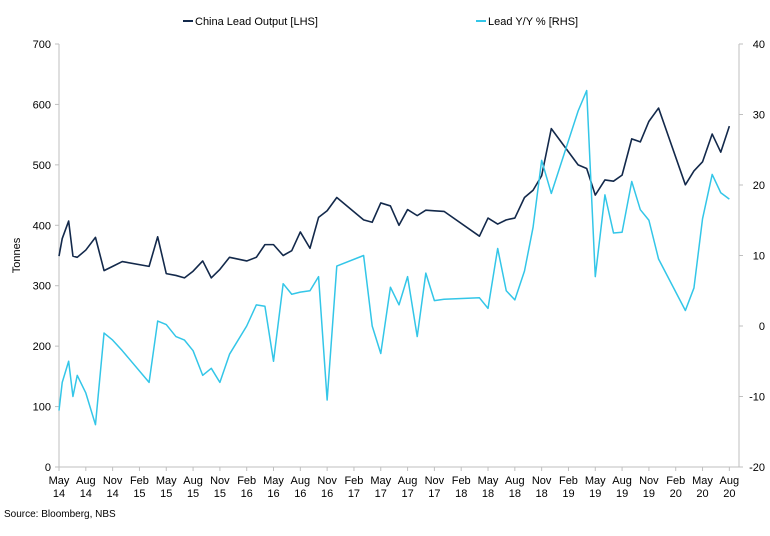 Image resolution: width=770 pixels, height=536 pixels. I want to click on y-left-tick-label: 100, so click(42, 408).